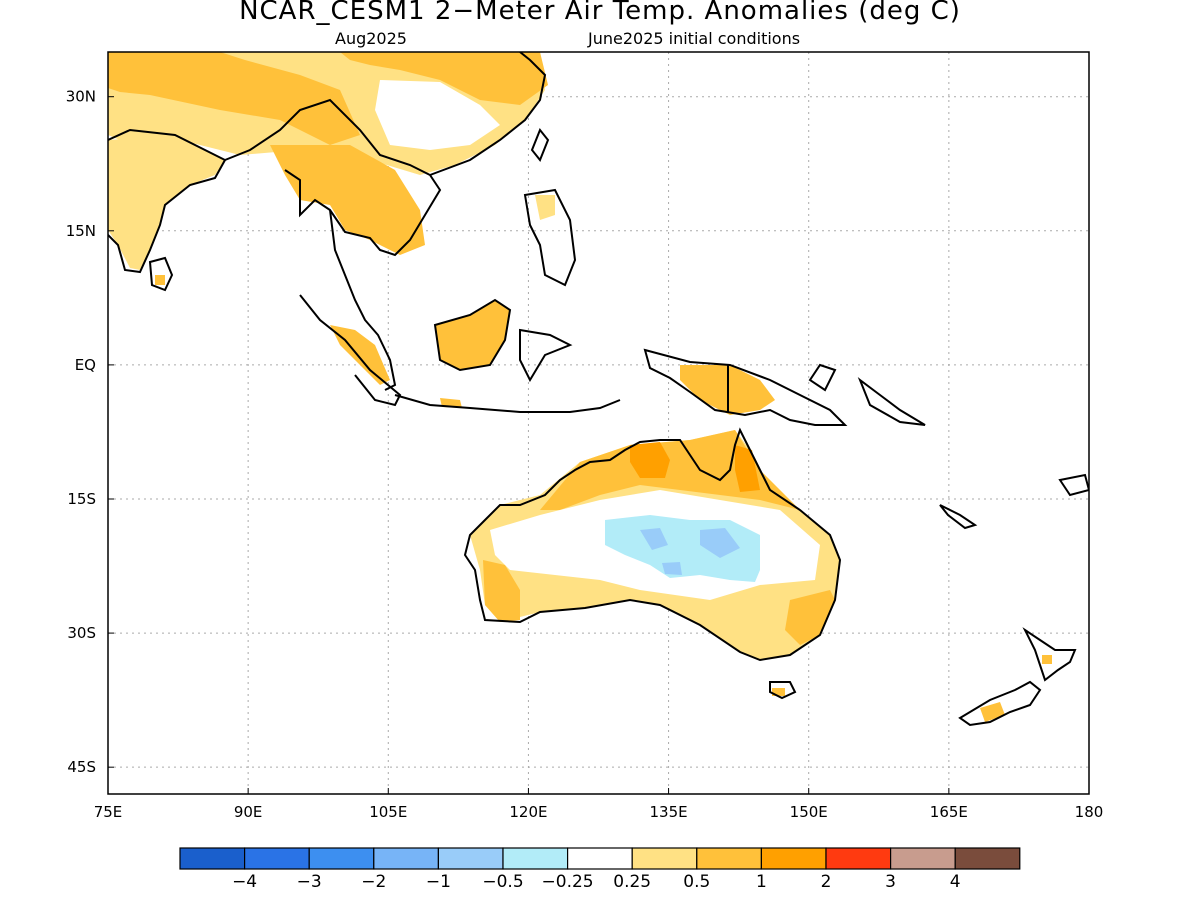 This screenshot has width=1200, height=900. I want to click on anomaly-fill-aus-cooler3, so click(672, 568).